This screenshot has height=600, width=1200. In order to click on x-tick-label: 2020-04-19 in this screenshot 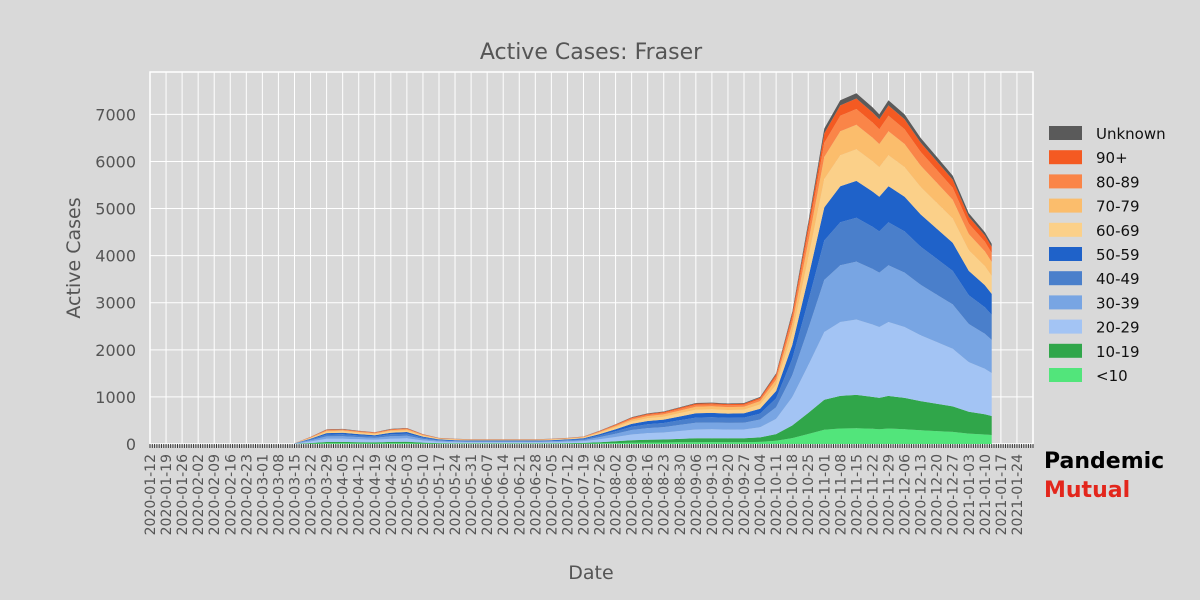, I will do `click(376, 494)`.